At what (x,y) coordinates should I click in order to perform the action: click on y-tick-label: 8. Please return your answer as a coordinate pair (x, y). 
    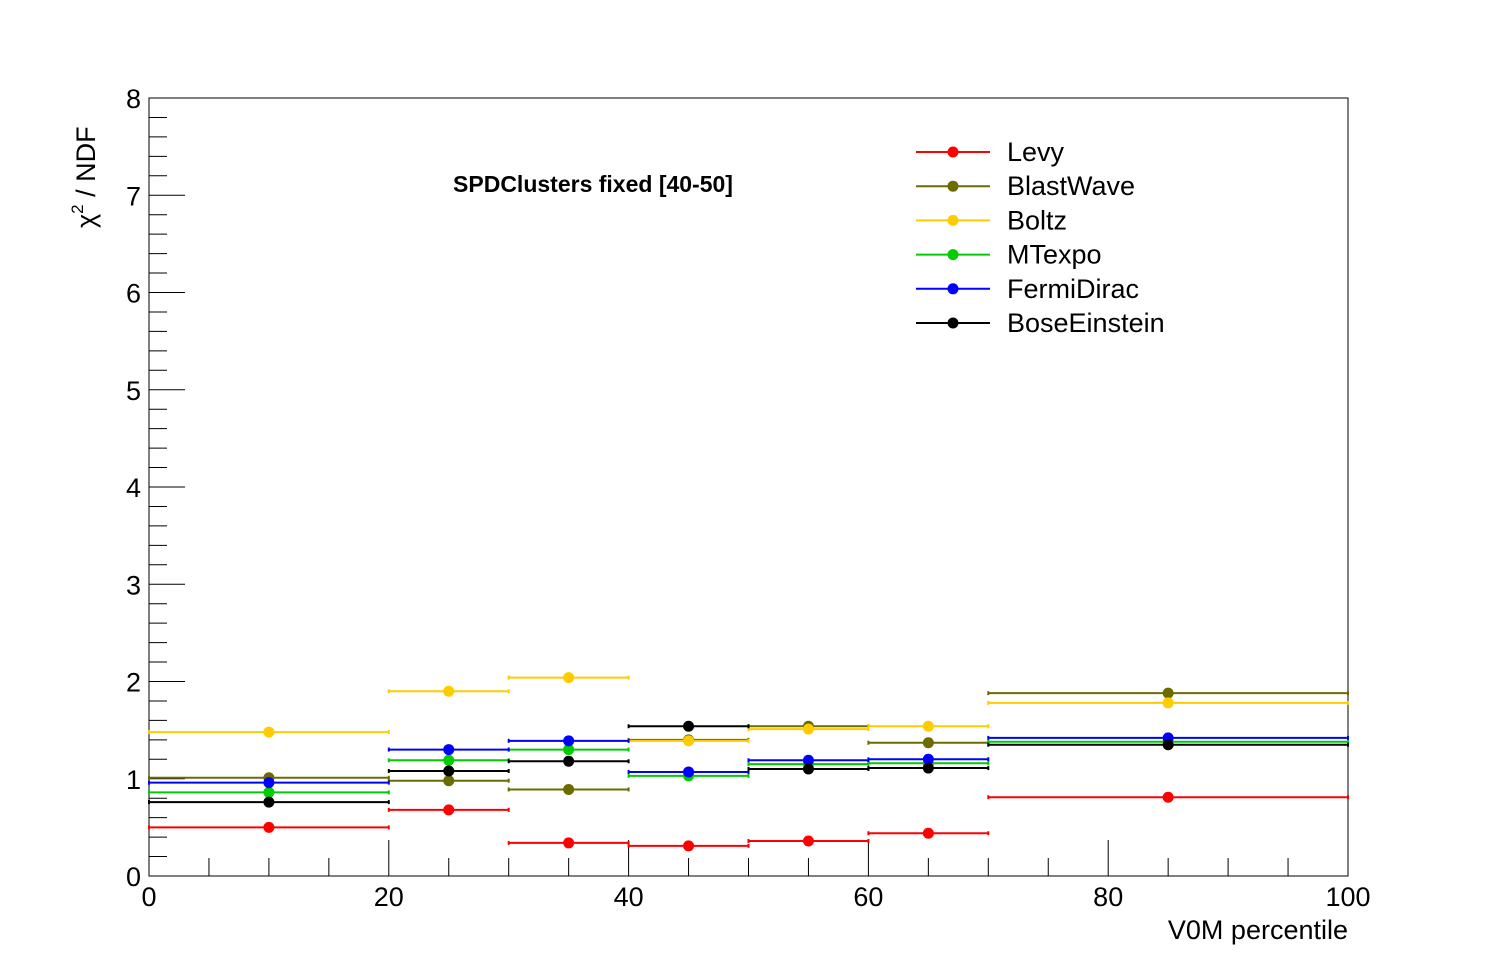
    Looking at the image, I should click on (133, 99).